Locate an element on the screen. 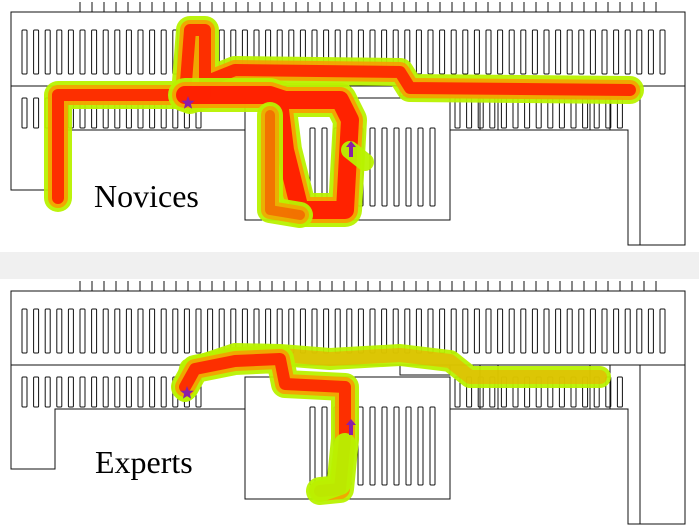  heat-low is located at coordinates (332, 467).